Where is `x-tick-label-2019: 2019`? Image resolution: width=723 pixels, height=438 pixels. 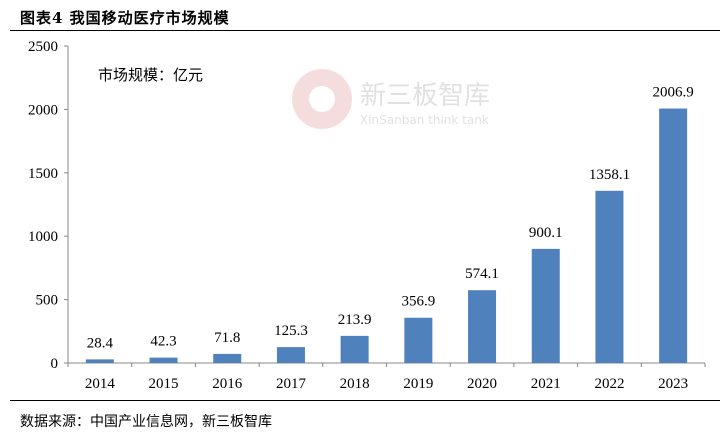 x-tick-label-2019: 2019 is located at coordinates (418, 384).